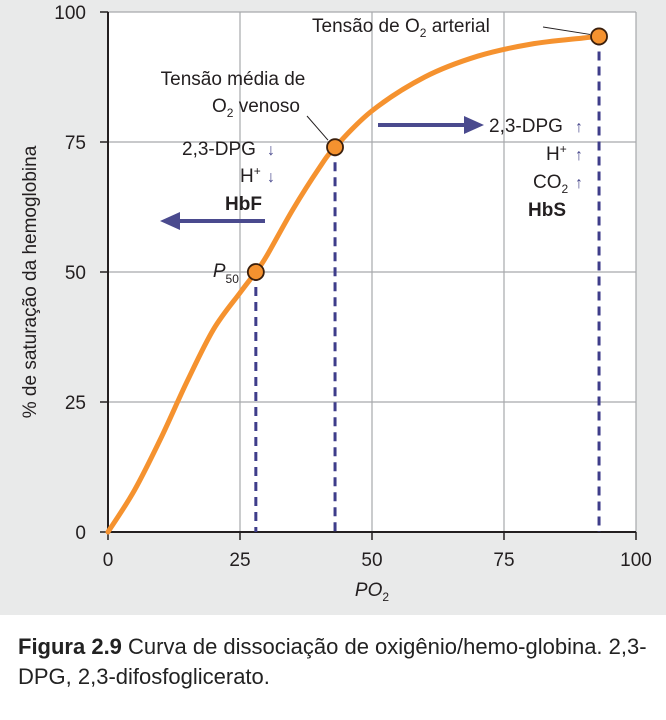 The width and height of the screenshot is (666, 720). What do you see at coordinates (474, 125) in the screenshot?
I see `right-shift-arrow-head` at bounding box center [474, 125].